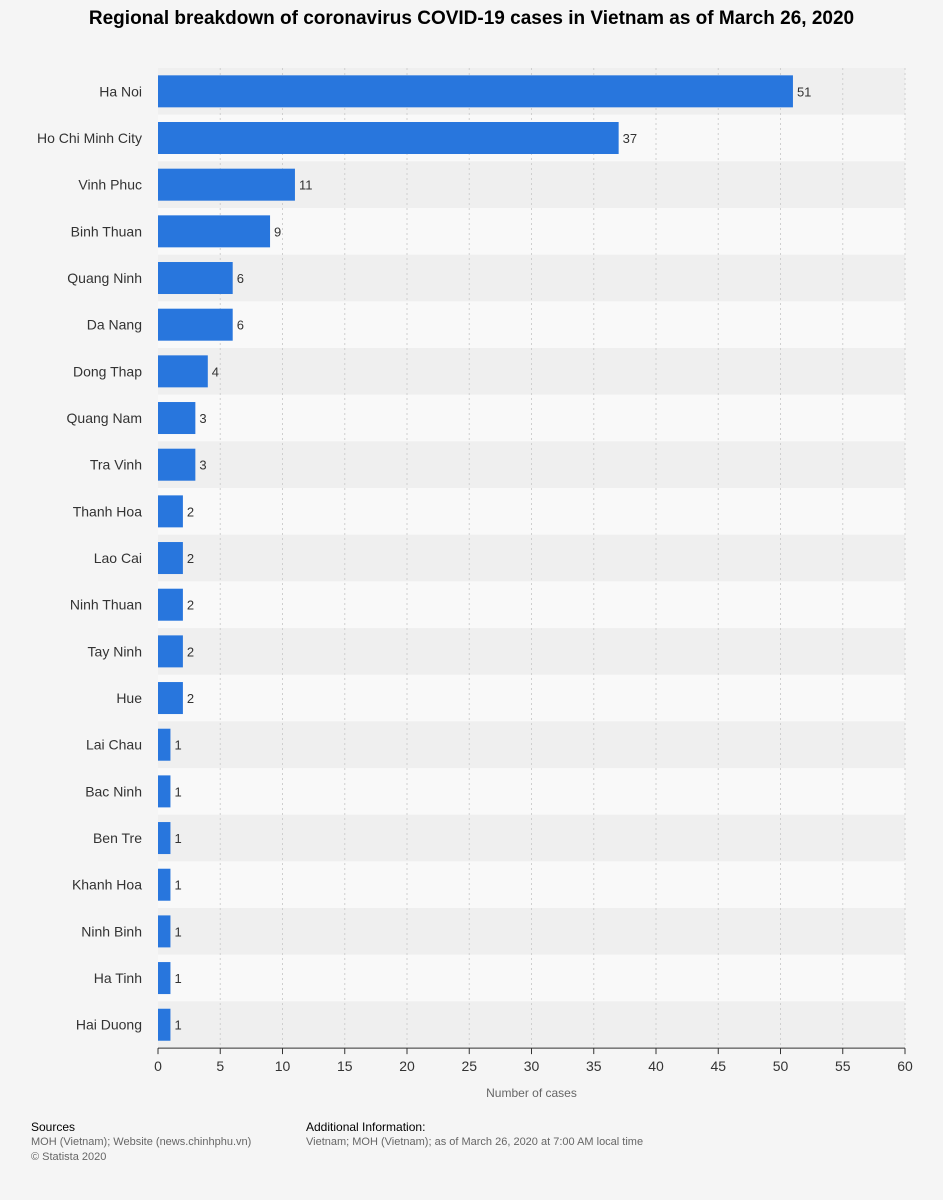 The height and width of the screenshot is (1200, 943). Describe the element at coordinates (109, 1025) in the screenshot. I see `category-label: Hai Duong` at that location.